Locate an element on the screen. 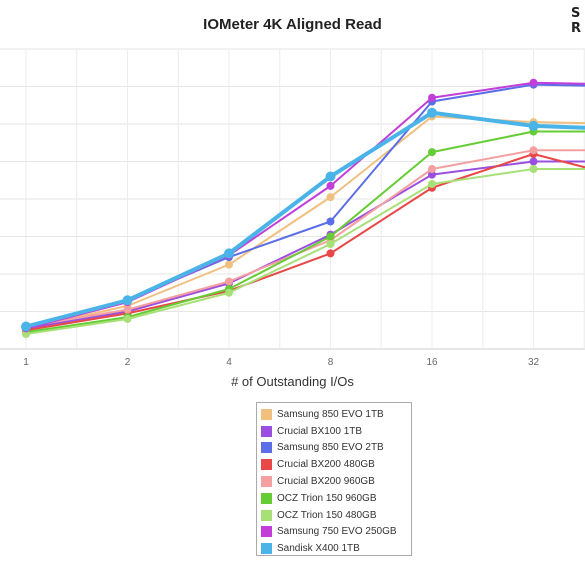  legend-item: Crucial BX200 480GB is located at coordinates (336, 464).